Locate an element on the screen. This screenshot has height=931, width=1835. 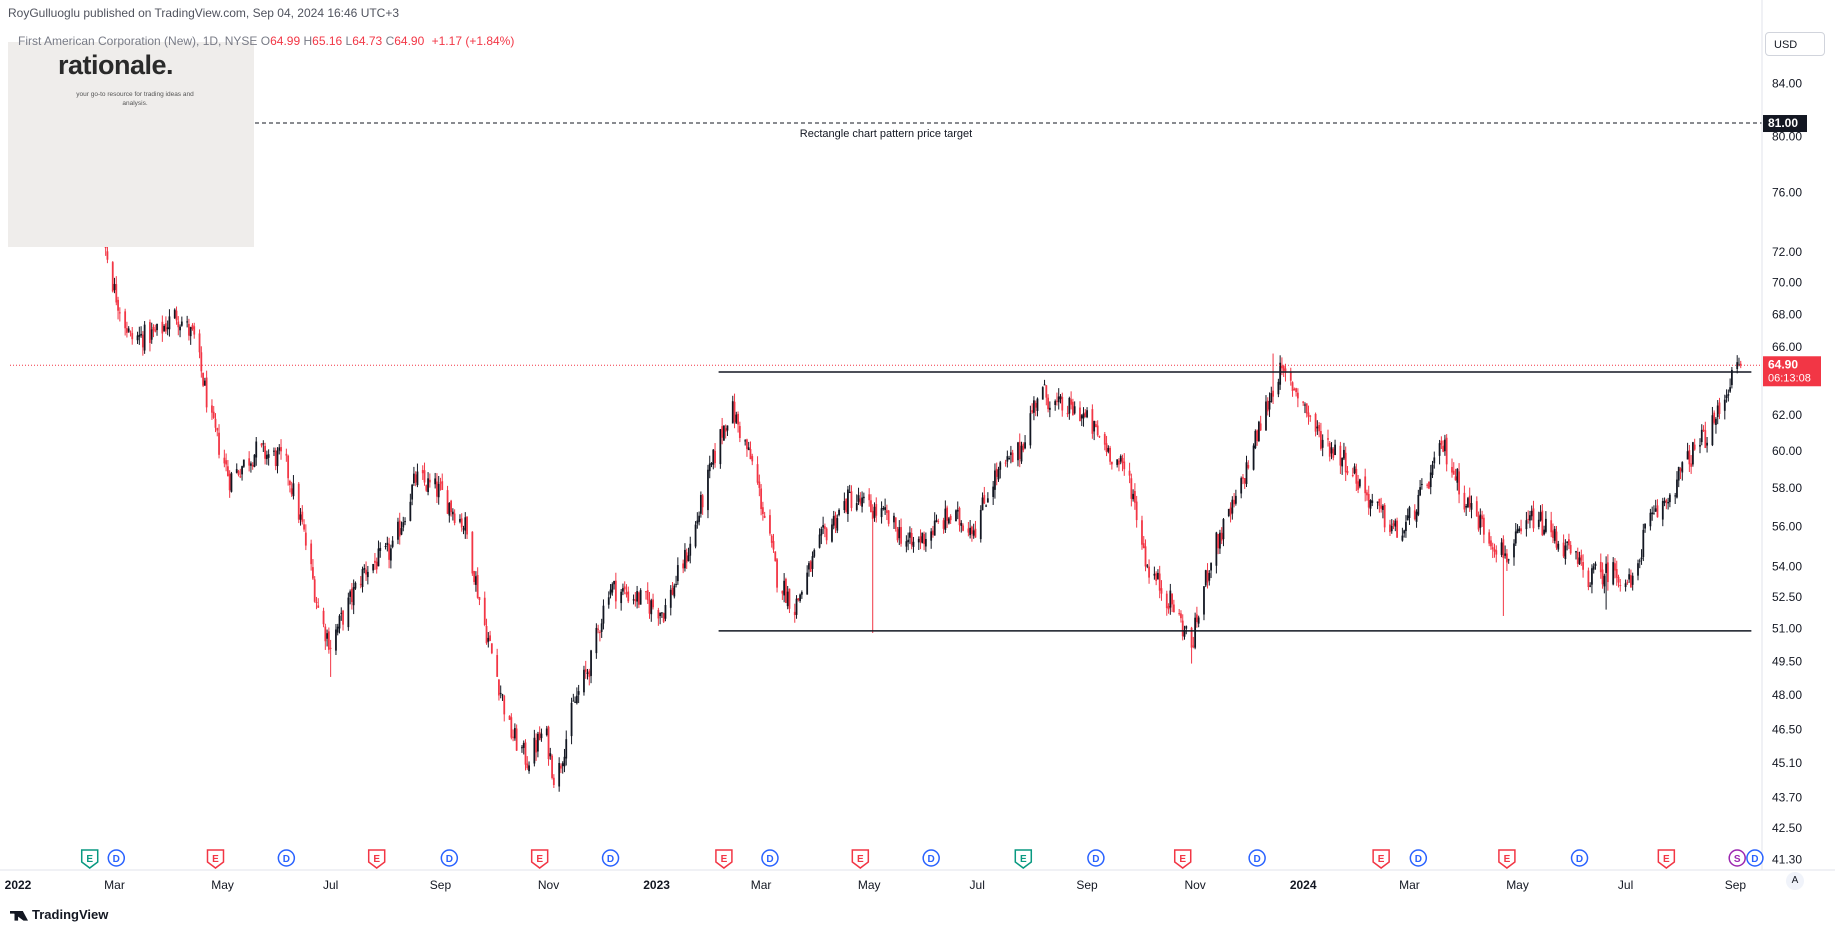
currency-button: USD is located at coordinates (1795, 44).